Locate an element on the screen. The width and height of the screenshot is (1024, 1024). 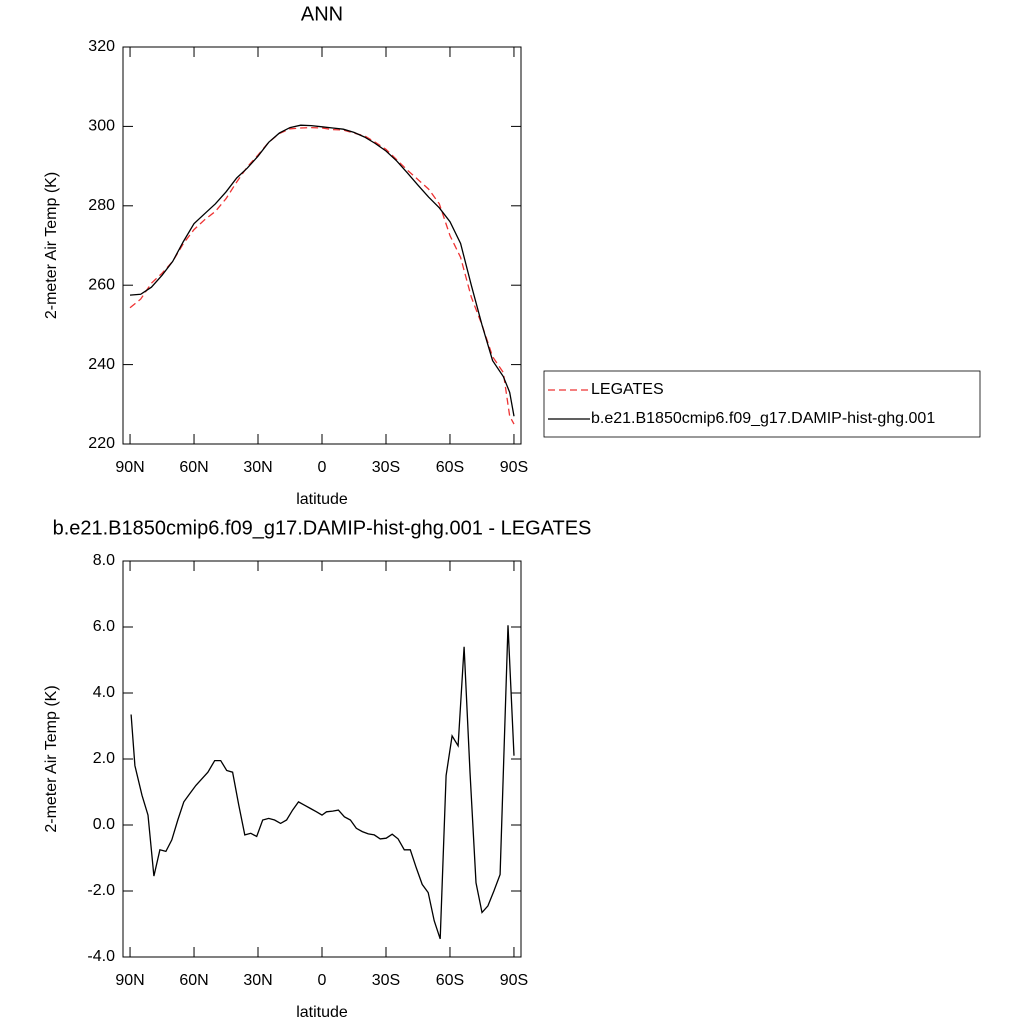
chart-title: ANN is located at coordinates (322, 14).